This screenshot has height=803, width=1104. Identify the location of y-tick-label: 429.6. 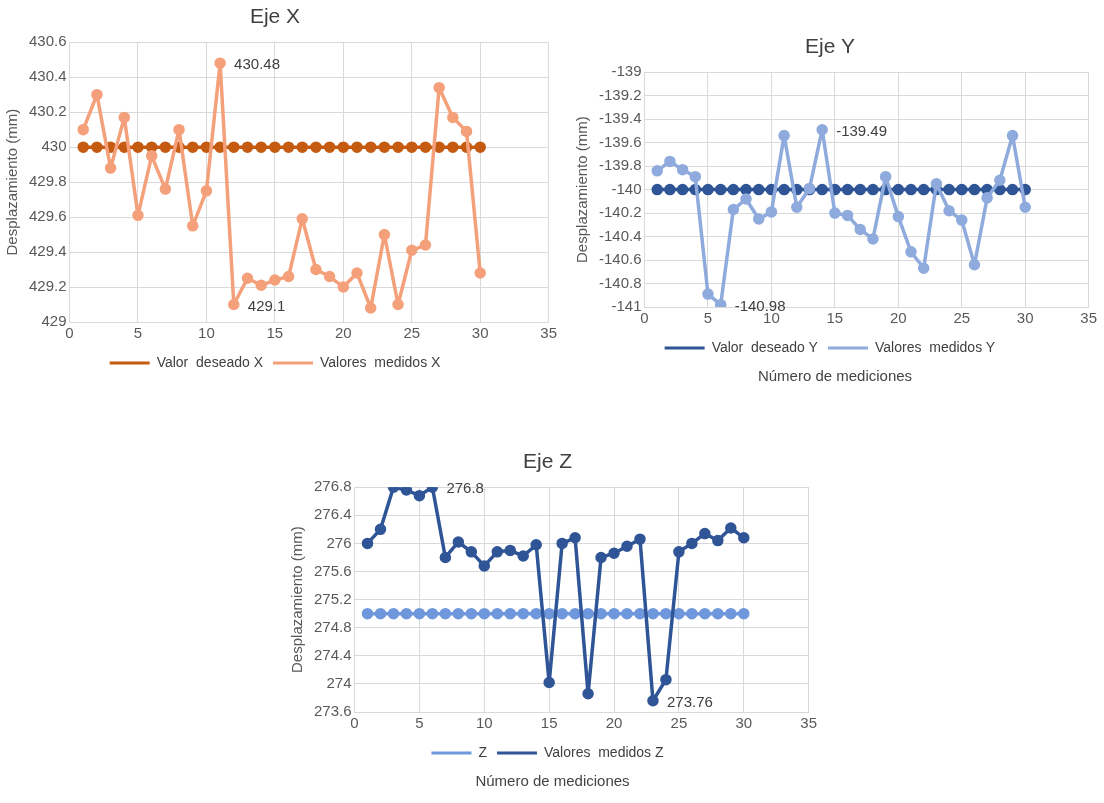
(47, 216).